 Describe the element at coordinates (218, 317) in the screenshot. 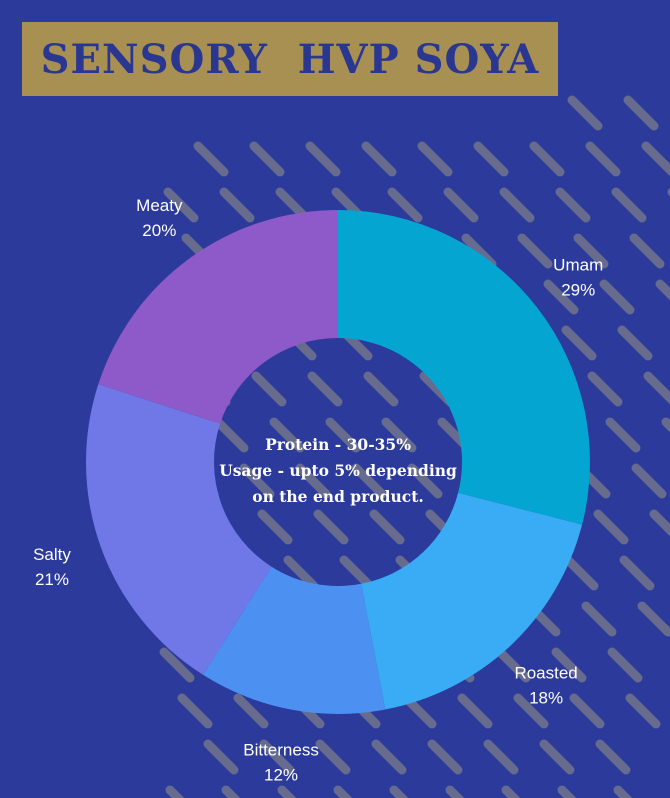

I see `slice-meaty` at that location.